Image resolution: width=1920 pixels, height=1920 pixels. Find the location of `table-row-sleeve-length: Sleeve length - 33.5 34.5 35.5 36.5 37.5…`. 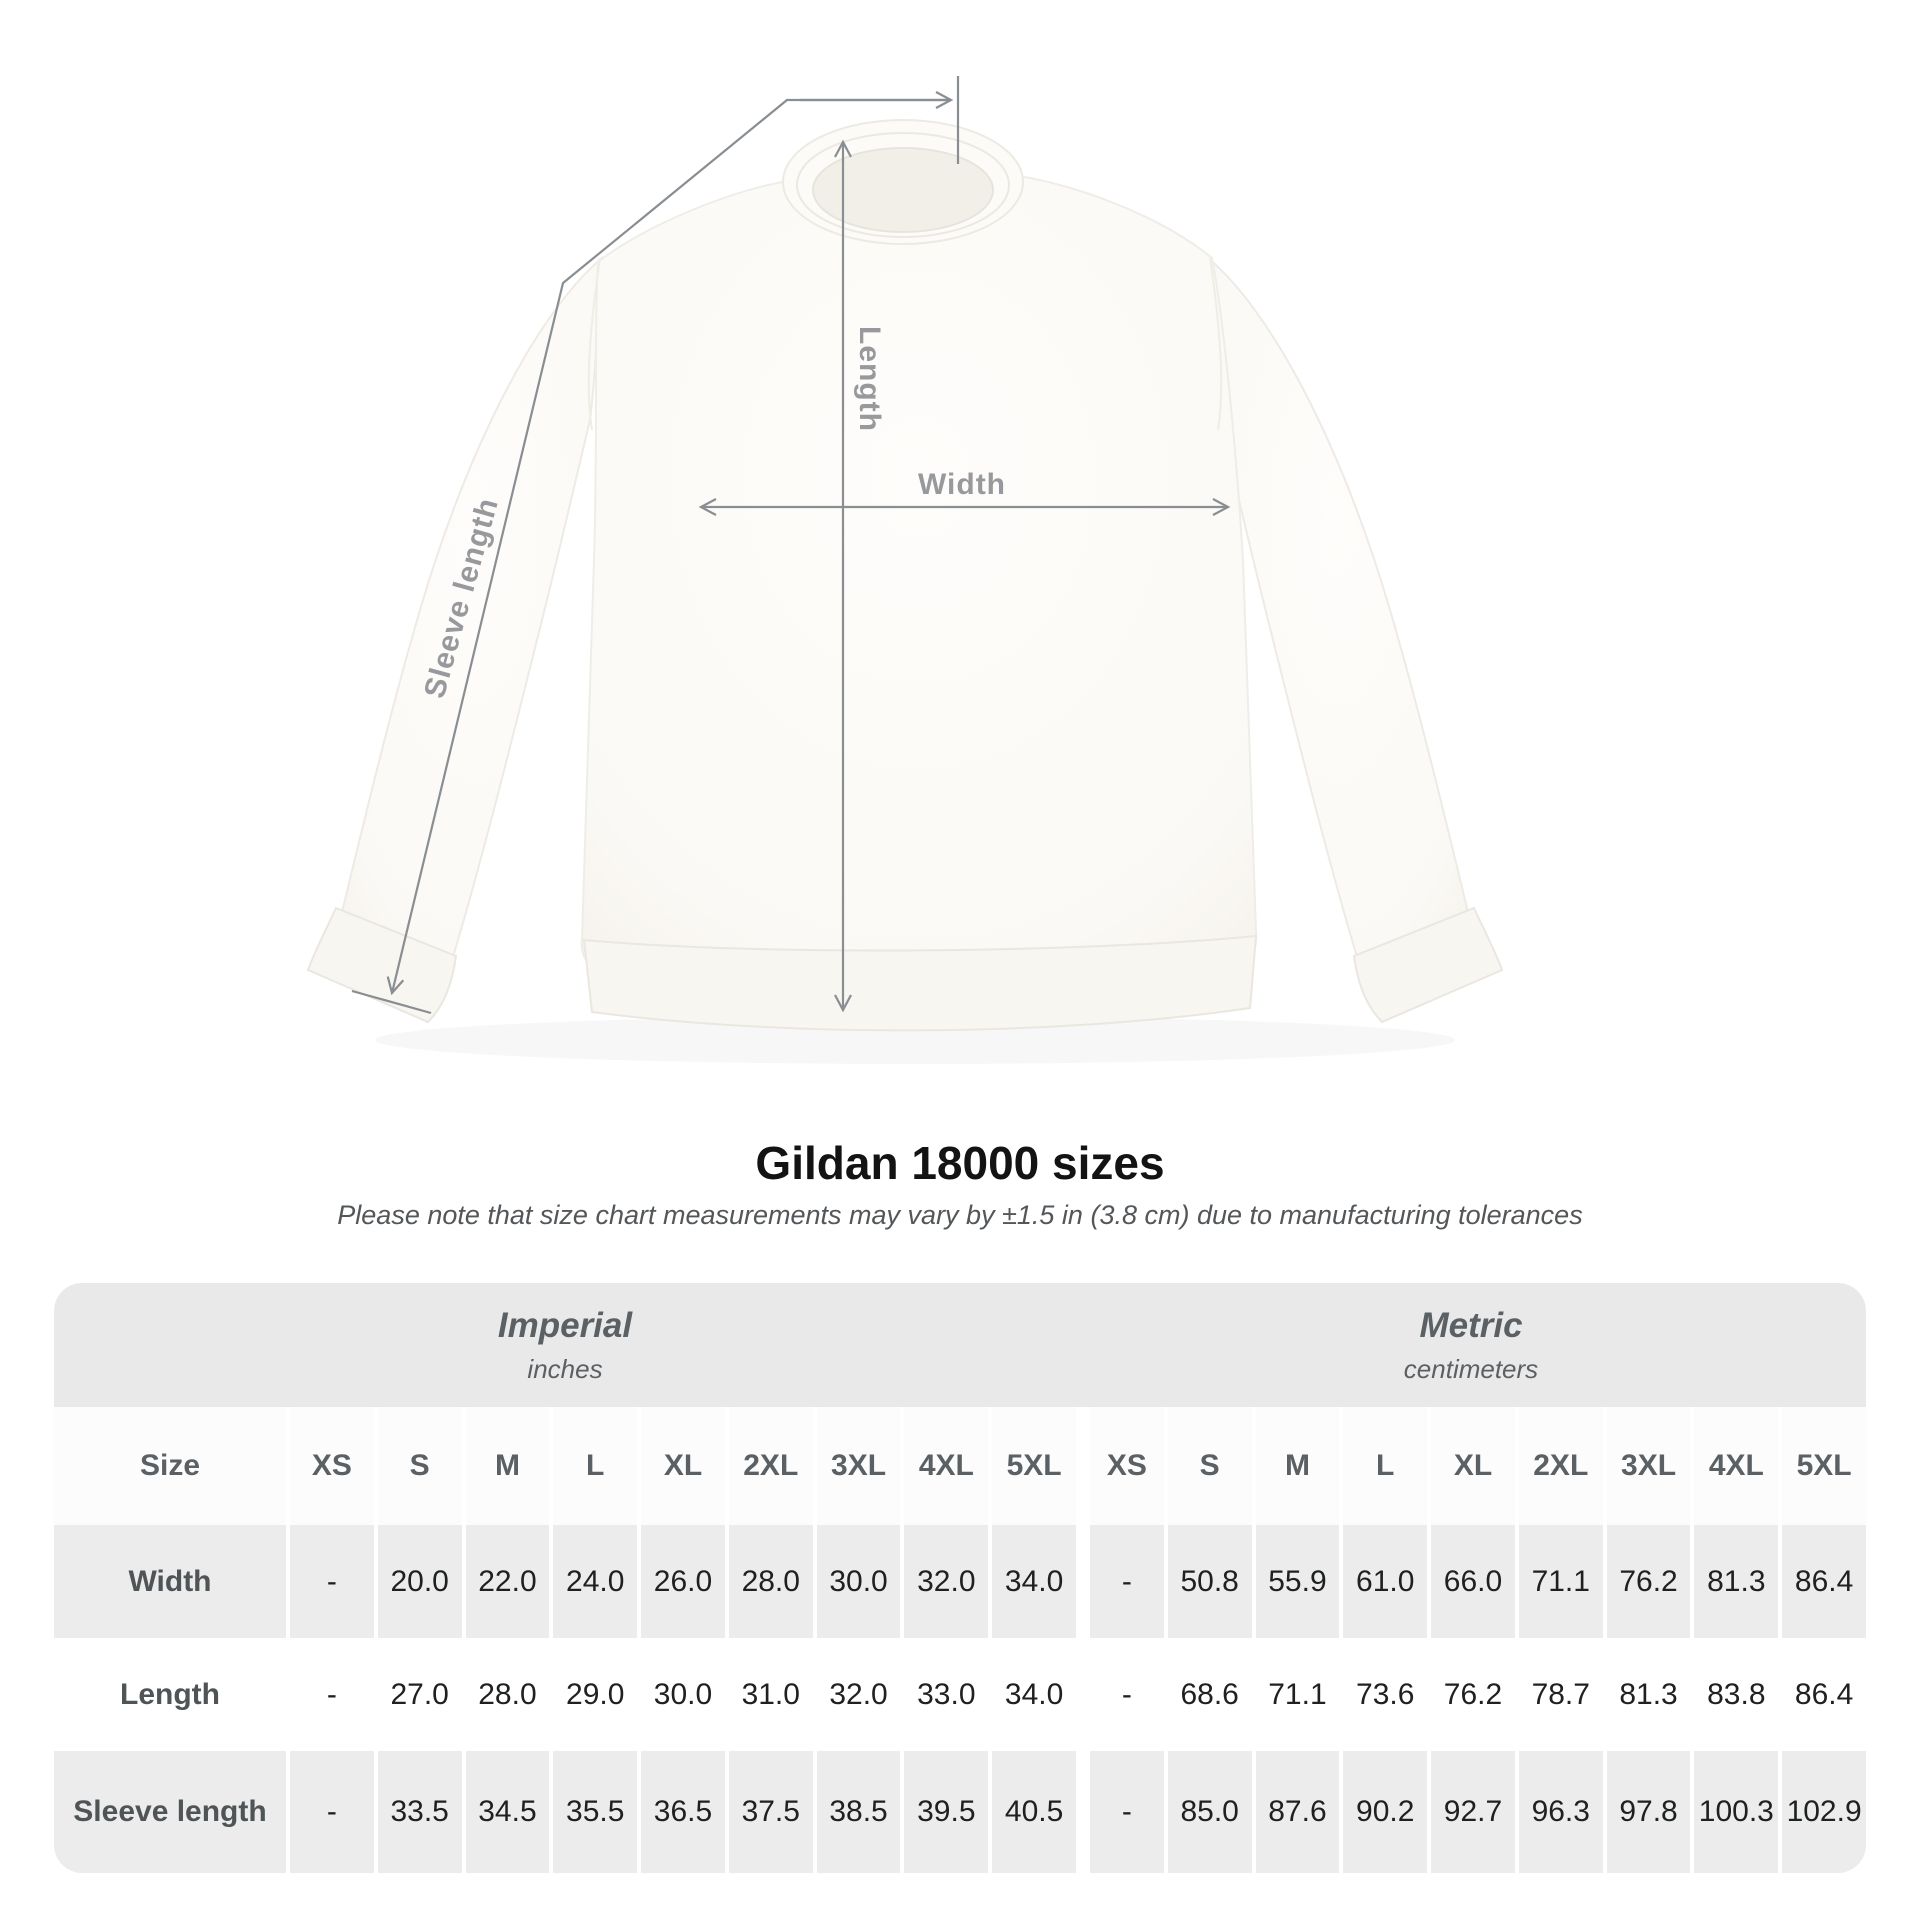

table-row-sleeve-length: Sleeve length - 33.5 34.5 35.5 36.5 37.5… is located at coordinates (960, 1812).